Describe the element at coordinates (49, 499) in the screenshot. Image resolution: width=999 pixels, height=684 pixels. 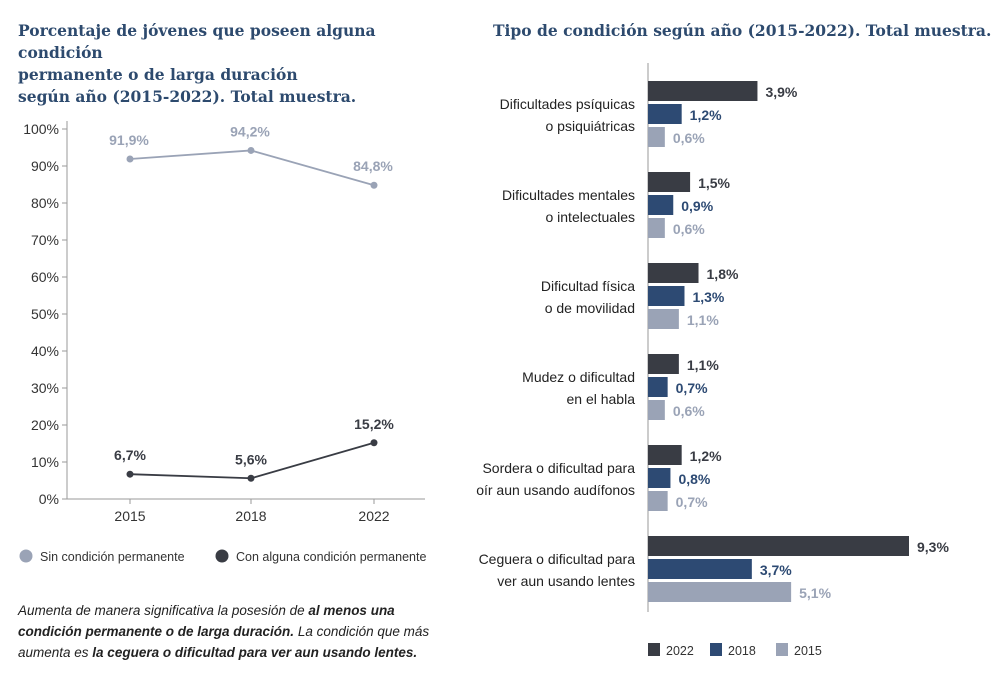
I see `y-tick-label: 0%` at that location.